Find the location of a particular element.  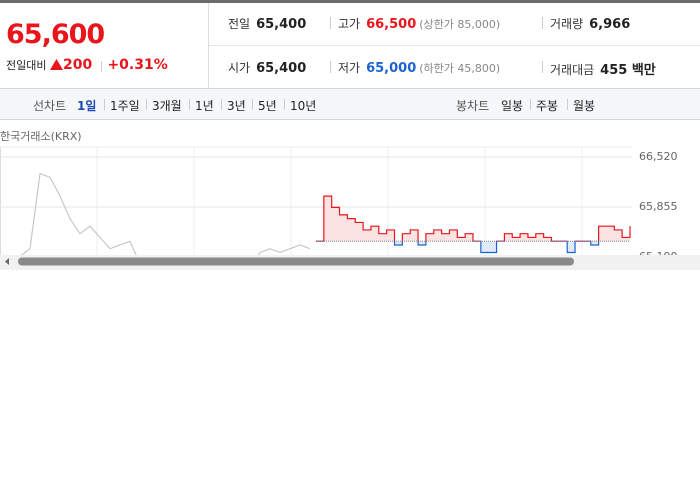

stat-value: 455 백만 is located at coordinates (628, 70).